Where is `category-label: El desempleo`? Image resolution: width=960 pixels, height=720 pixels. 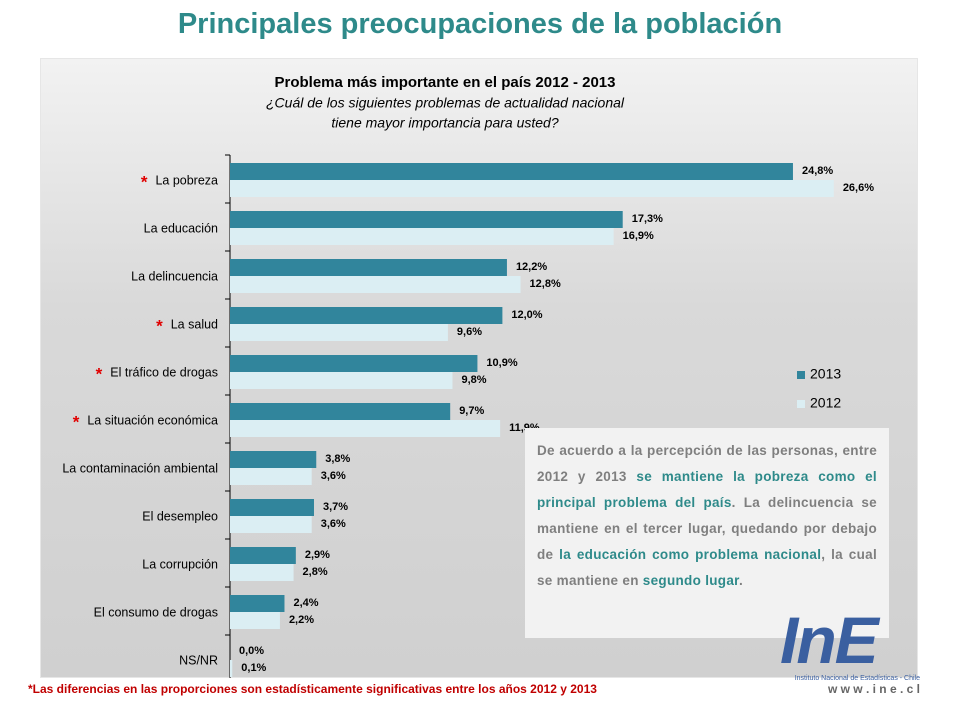 category-label: El desempleo is located at coordinates (180, 516).